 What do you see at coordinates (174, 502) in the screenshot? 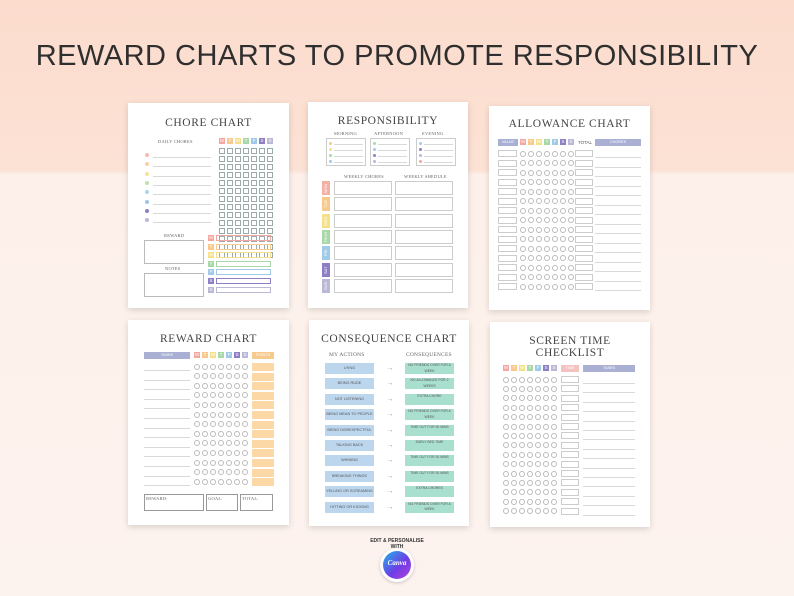
I see `reward-field` at bounding box center [174, 502].